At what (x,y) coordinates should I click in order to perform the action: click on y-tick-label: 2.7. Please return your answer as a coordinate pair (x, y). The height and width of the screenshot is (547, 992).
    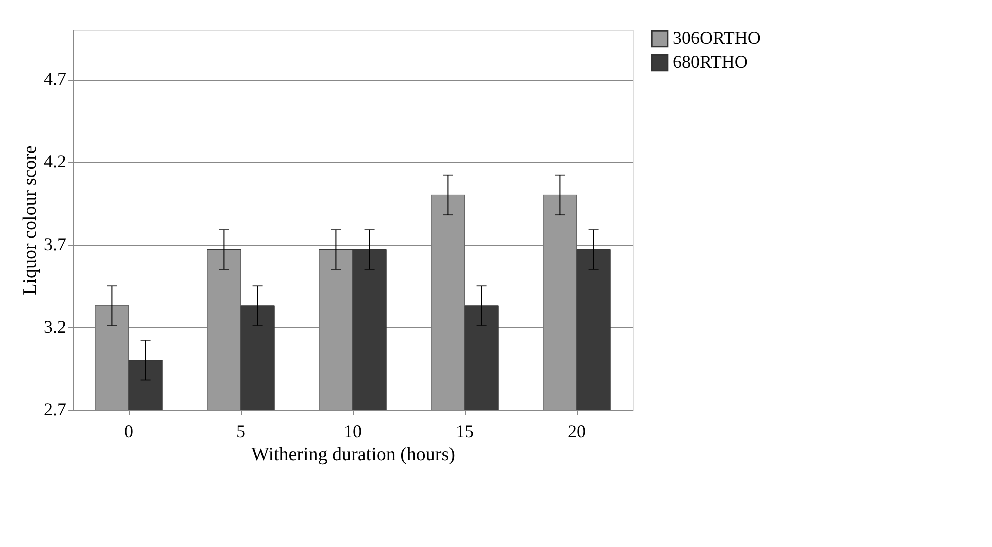
    Looking at the image, I should click on (55, 410).